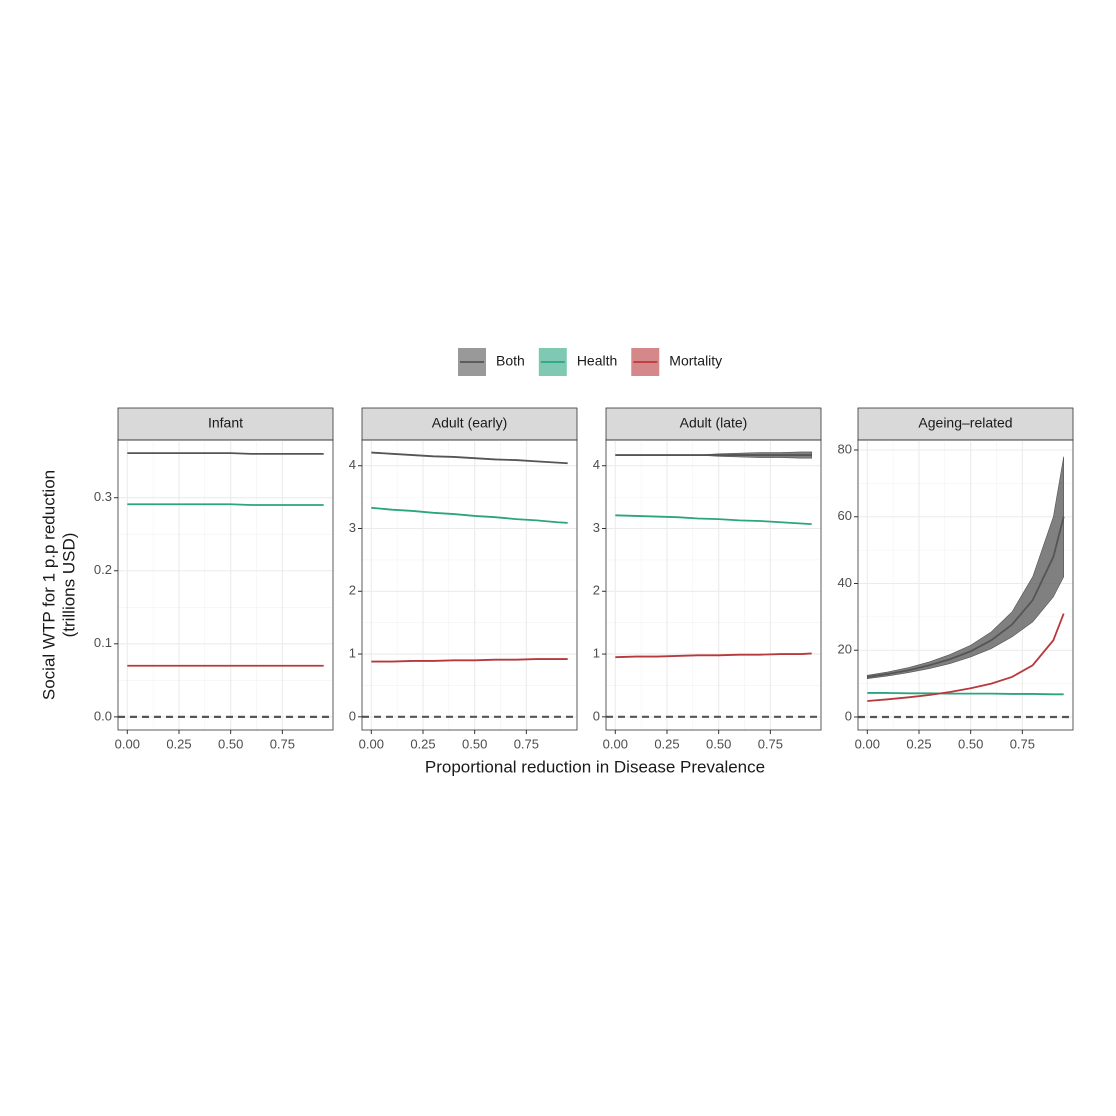  I want to click on y-axis-title: Social WTP for 1 p.p reduction, so click(48, 585).